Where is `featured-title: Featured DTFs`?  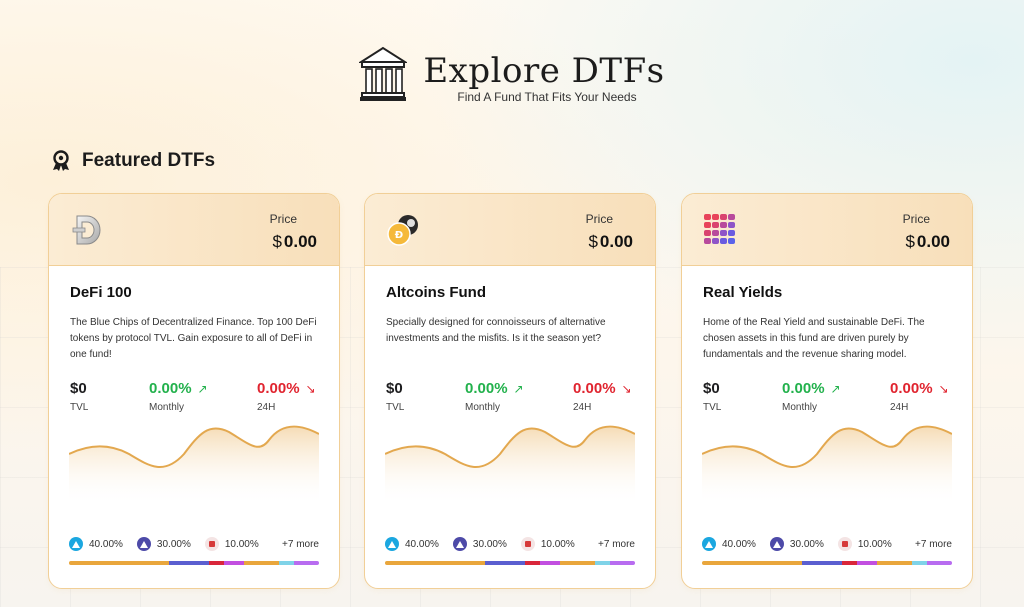
featured-title: Featured DTFs is located at coordinates (149, 160).